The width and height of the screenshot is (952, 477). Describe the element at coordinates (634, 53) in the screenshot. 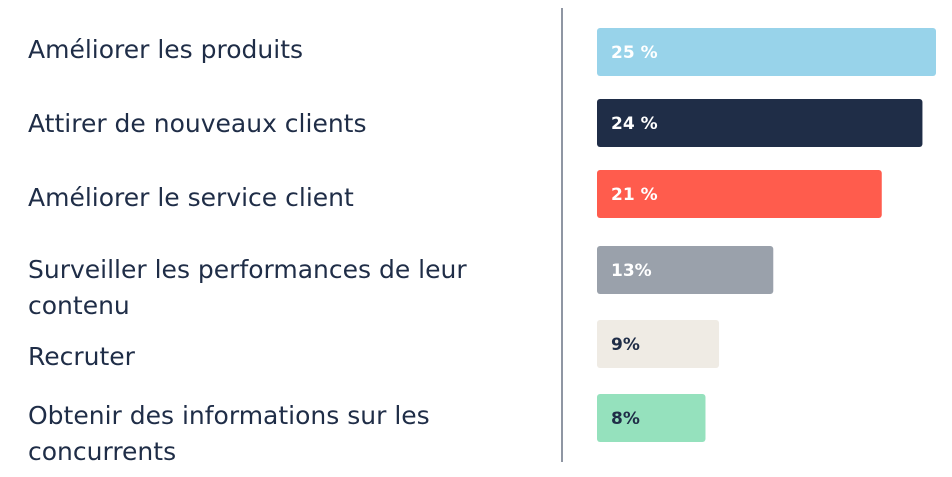

I see `value-label: 25 %` at that location.